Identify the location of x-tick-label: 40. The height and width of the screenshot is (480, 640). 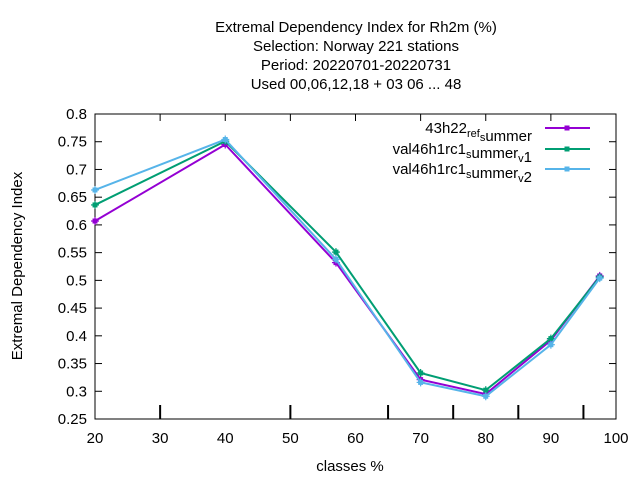
(225, 438).